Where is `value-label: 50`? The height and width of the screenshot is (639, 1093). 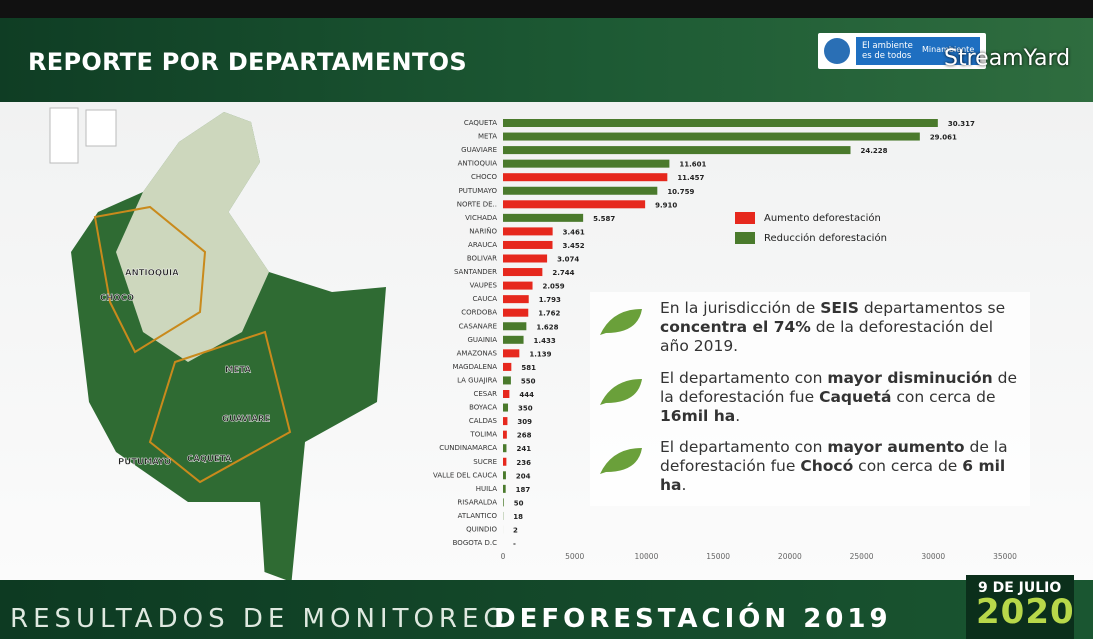 value-label: 50 is located at coordinates (519, 503).